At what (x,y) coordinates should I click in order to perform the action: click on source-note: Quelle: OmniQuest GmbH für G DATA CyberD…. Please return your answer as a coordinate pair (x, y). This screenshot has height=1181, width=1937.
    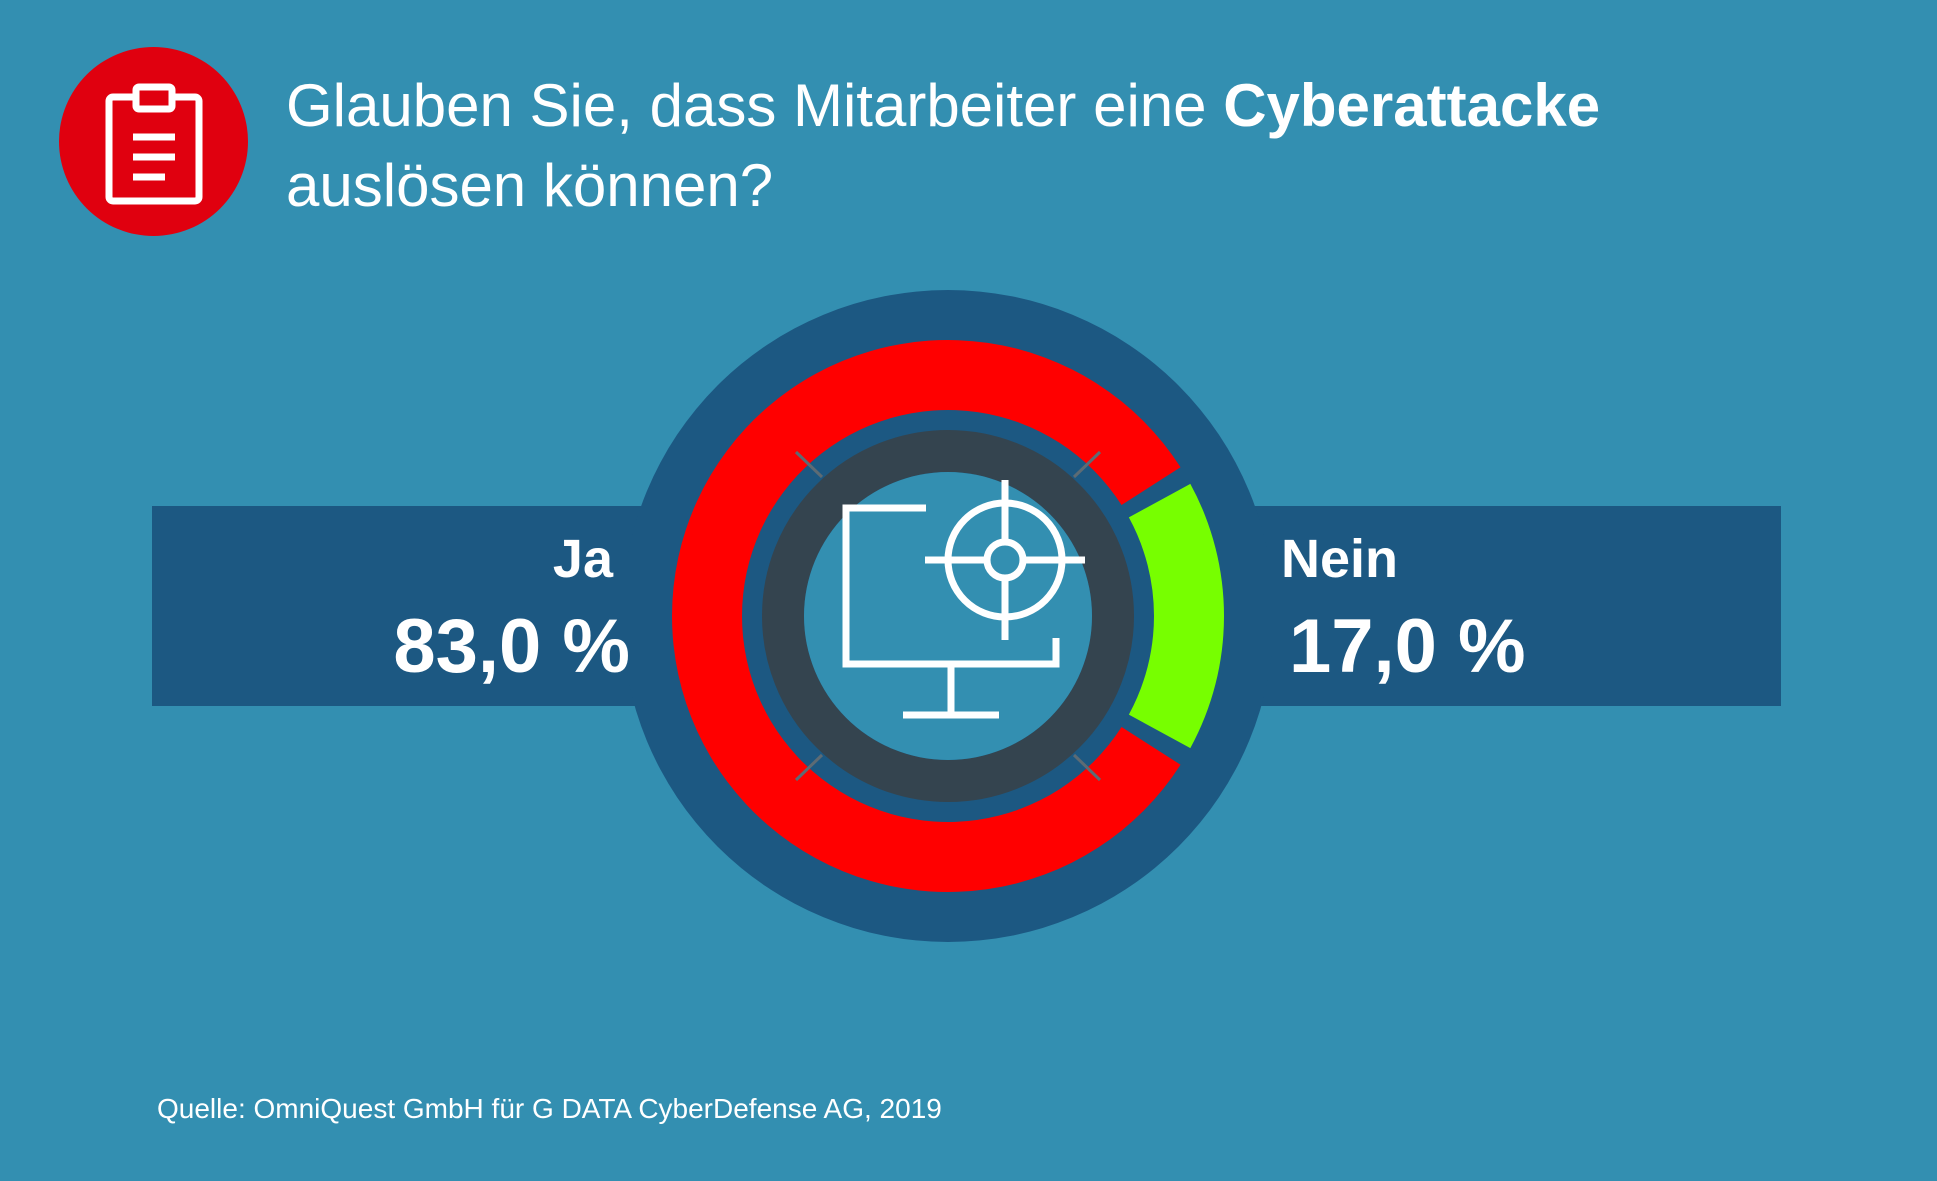
    Looking at the image, I should click on (549, 1108).